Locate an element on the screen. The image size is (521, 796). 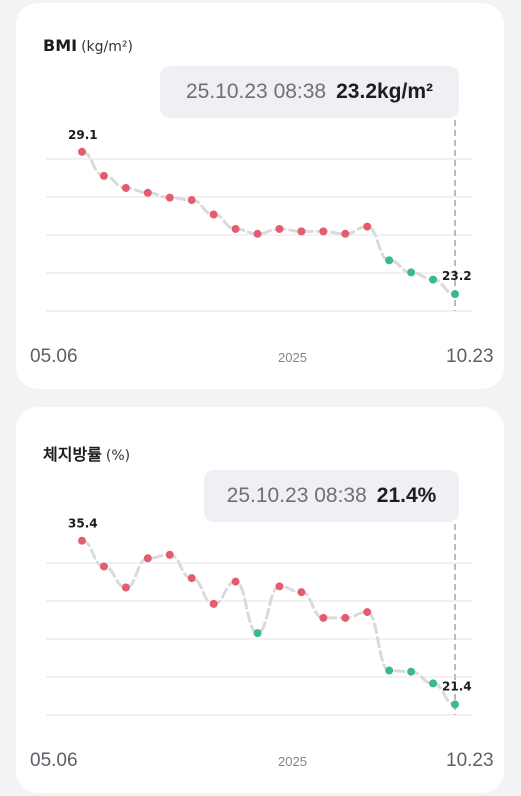
bmi-tooltip-value: 23.2kg/m² is located at coordinates (385, 91).